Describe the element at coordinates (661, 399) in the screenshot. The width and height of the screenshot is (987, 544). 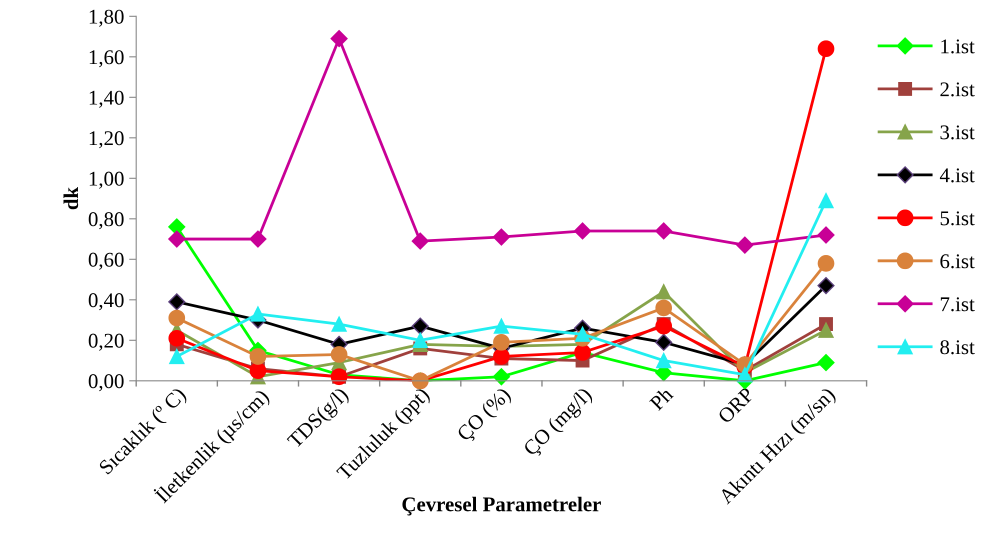
I see `x-tick-label: Ph` at that location.